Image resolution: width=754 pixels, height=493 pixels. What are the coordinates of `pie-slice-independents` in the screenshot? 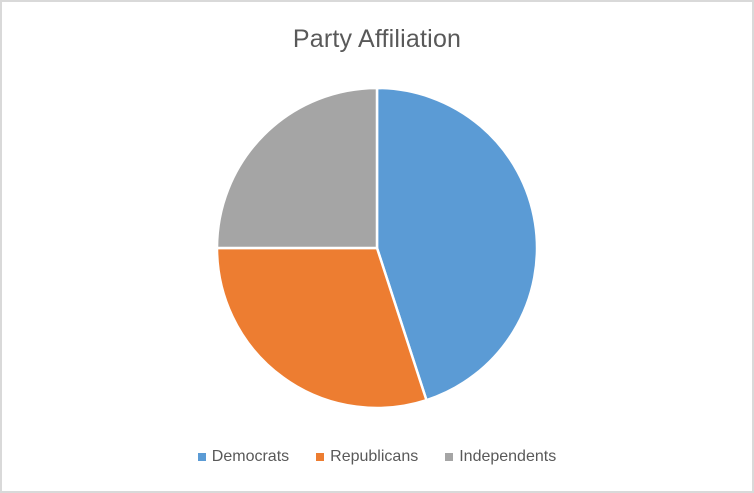 It's located at (297, 168).